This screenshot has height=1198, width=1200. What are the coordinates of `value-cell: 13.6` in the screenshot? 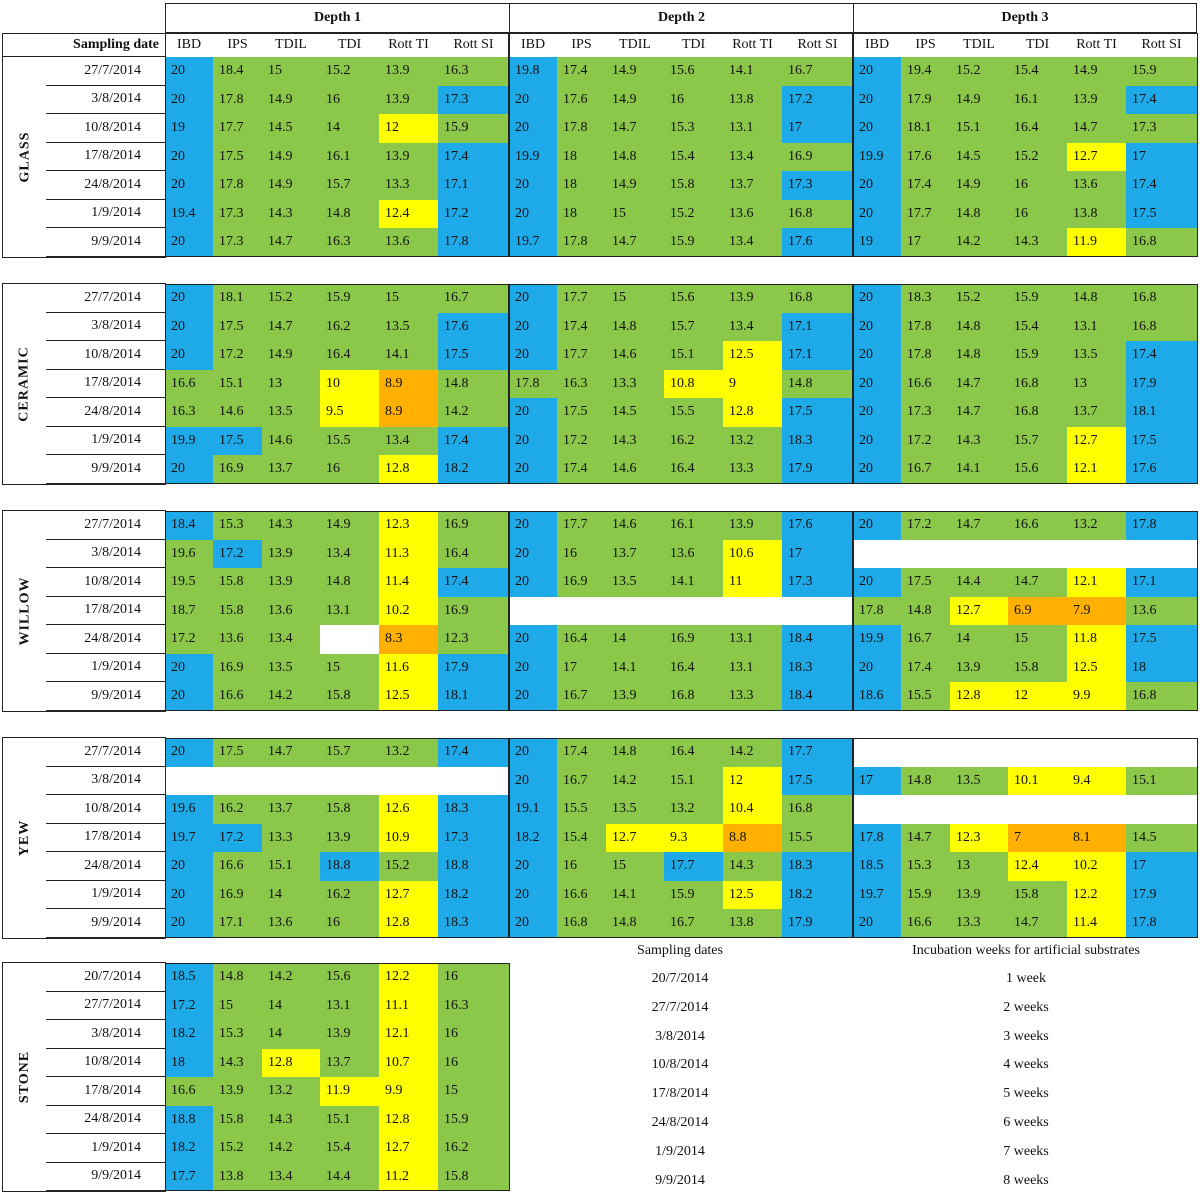 It's located at (291, 610).